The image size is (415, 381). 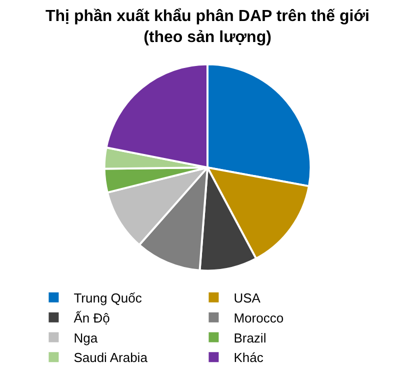 I want to click on legend-label: Nga, so click(x=86, y=338).